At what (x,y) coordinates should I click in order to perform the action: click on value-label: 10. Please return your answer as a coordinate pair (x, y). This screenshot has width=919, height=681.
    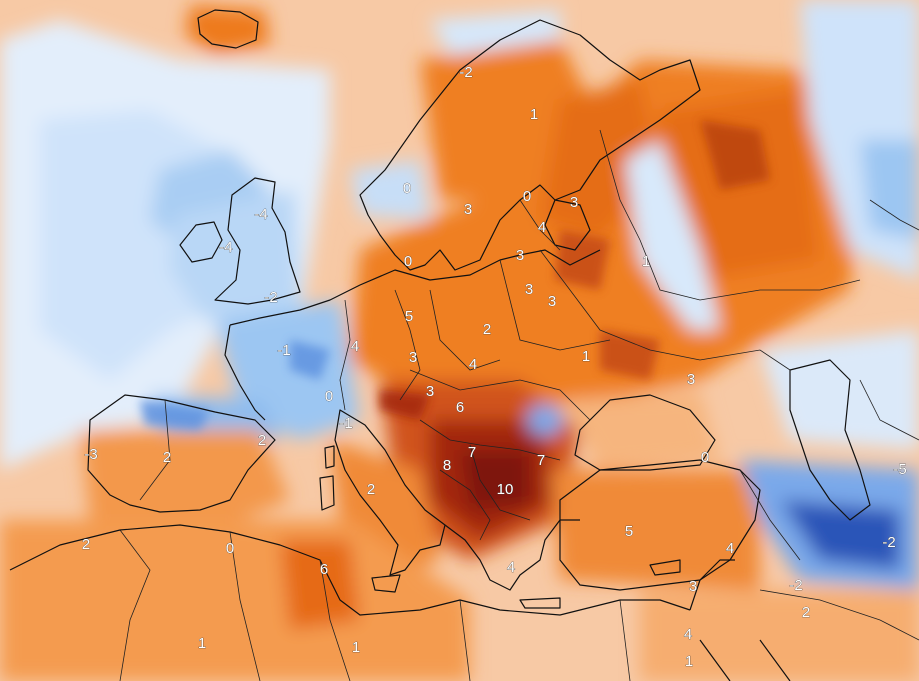
    Looking at the image, I should click on (505, 489).